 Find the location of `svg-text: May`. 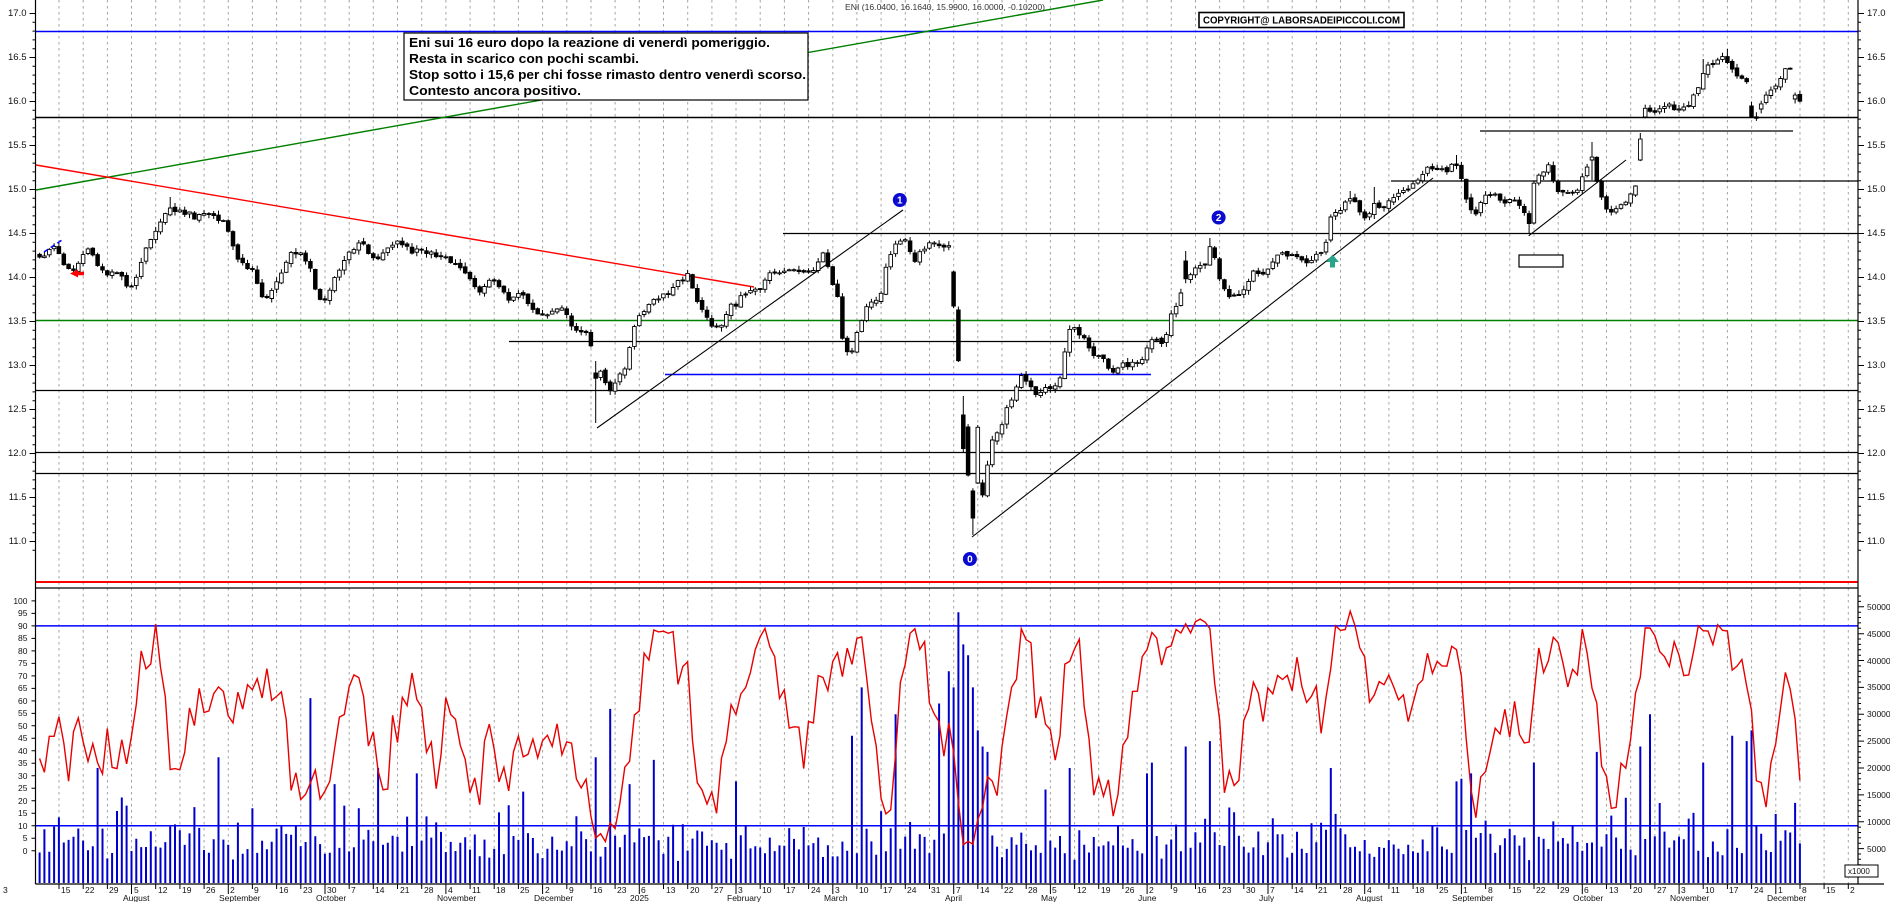

svg-text: May is located at coordinates (1049, 897).